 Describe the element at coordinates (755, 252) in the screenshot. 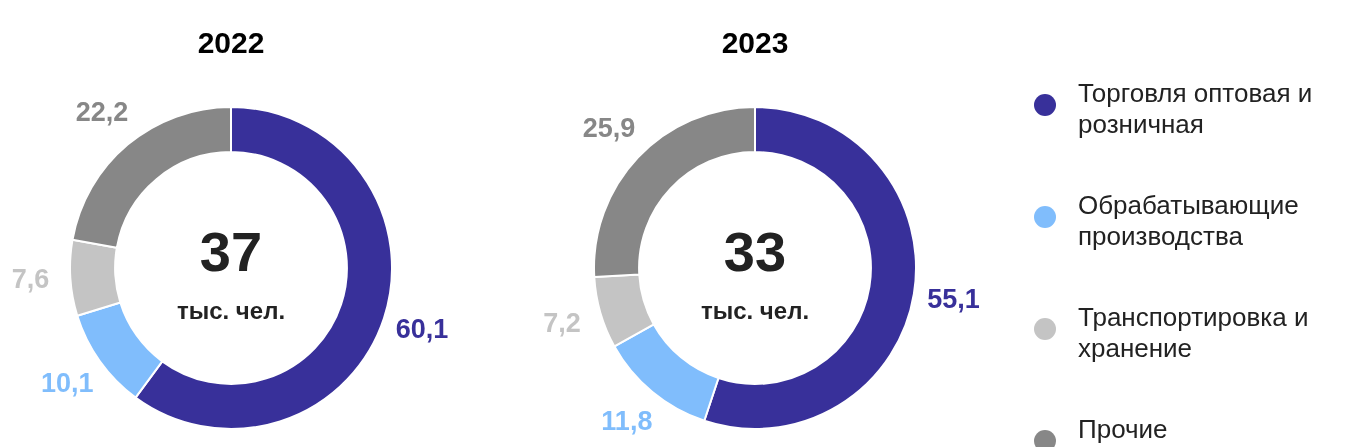

I see `text: 33` at that location.